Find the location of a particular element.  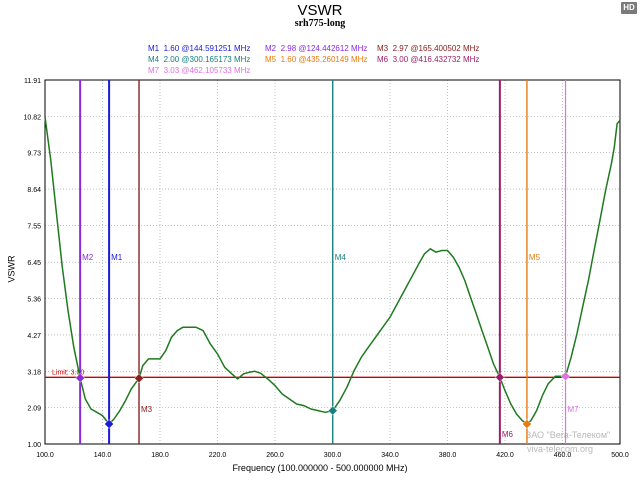

marker-label-m3: M3 is located at coordinates (147, 409).